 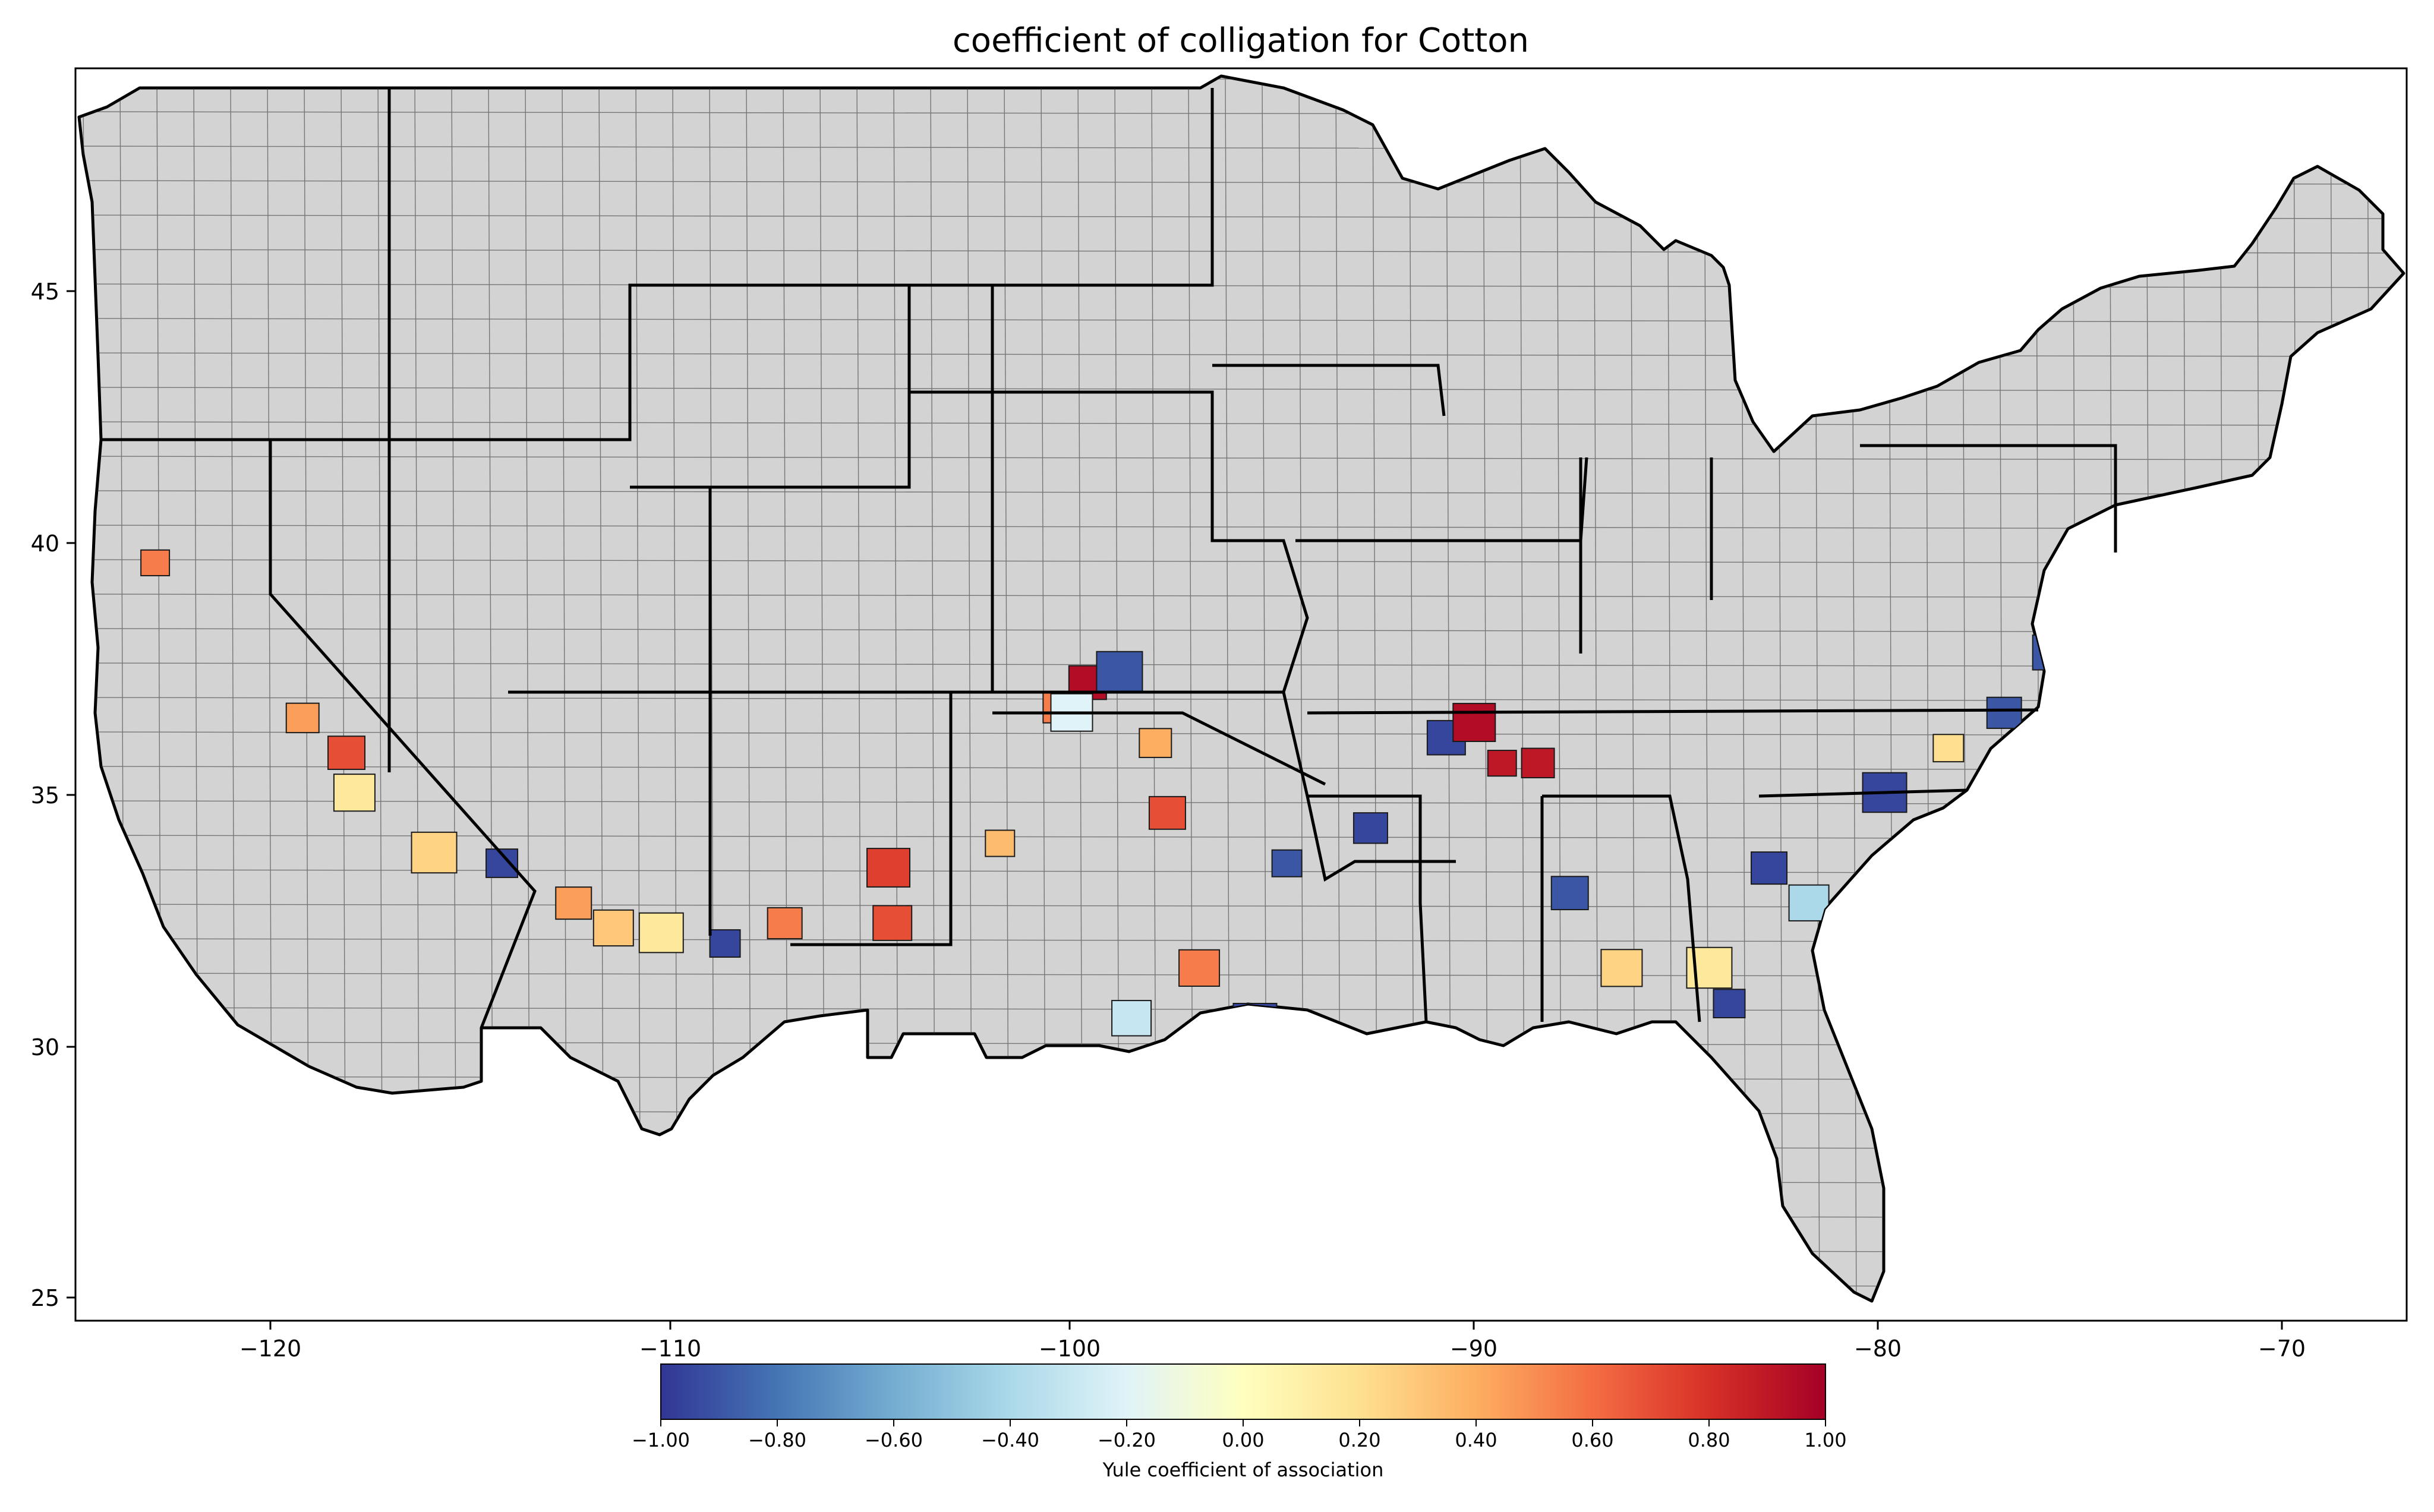 I want to click on y-tick: 40, so click(x=53, y=544).